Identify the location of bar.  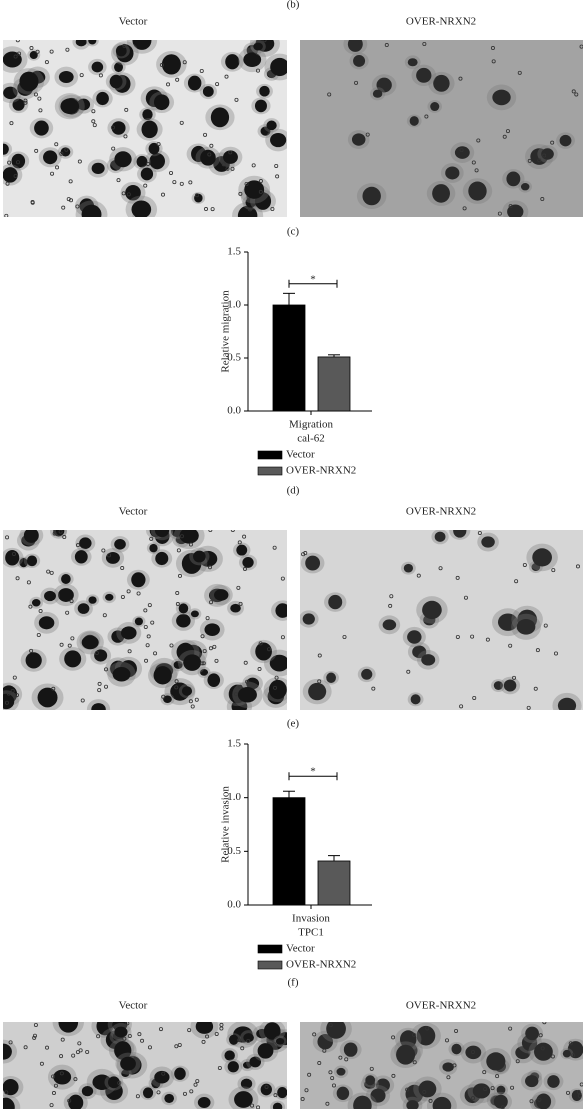
(289, 851).